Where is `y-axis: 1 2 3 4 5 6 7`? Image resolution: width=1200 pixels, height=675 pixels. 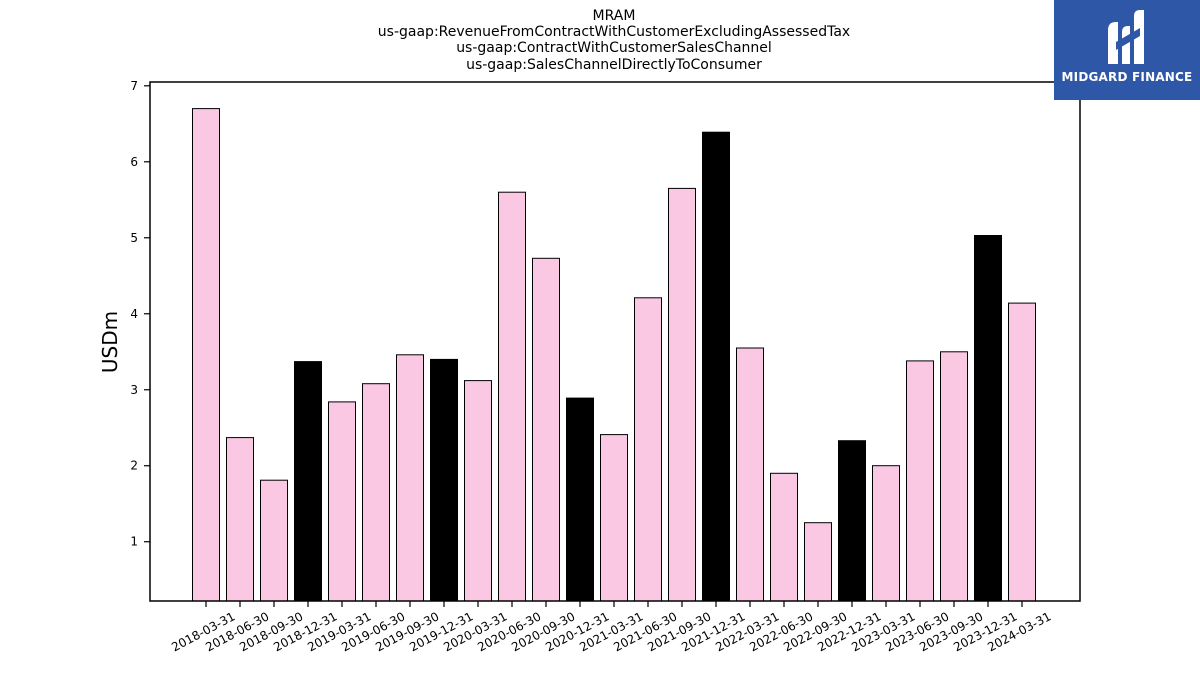 y-axis: 1 2 3 4 5 6 7 is located at coordinates (140, 314).